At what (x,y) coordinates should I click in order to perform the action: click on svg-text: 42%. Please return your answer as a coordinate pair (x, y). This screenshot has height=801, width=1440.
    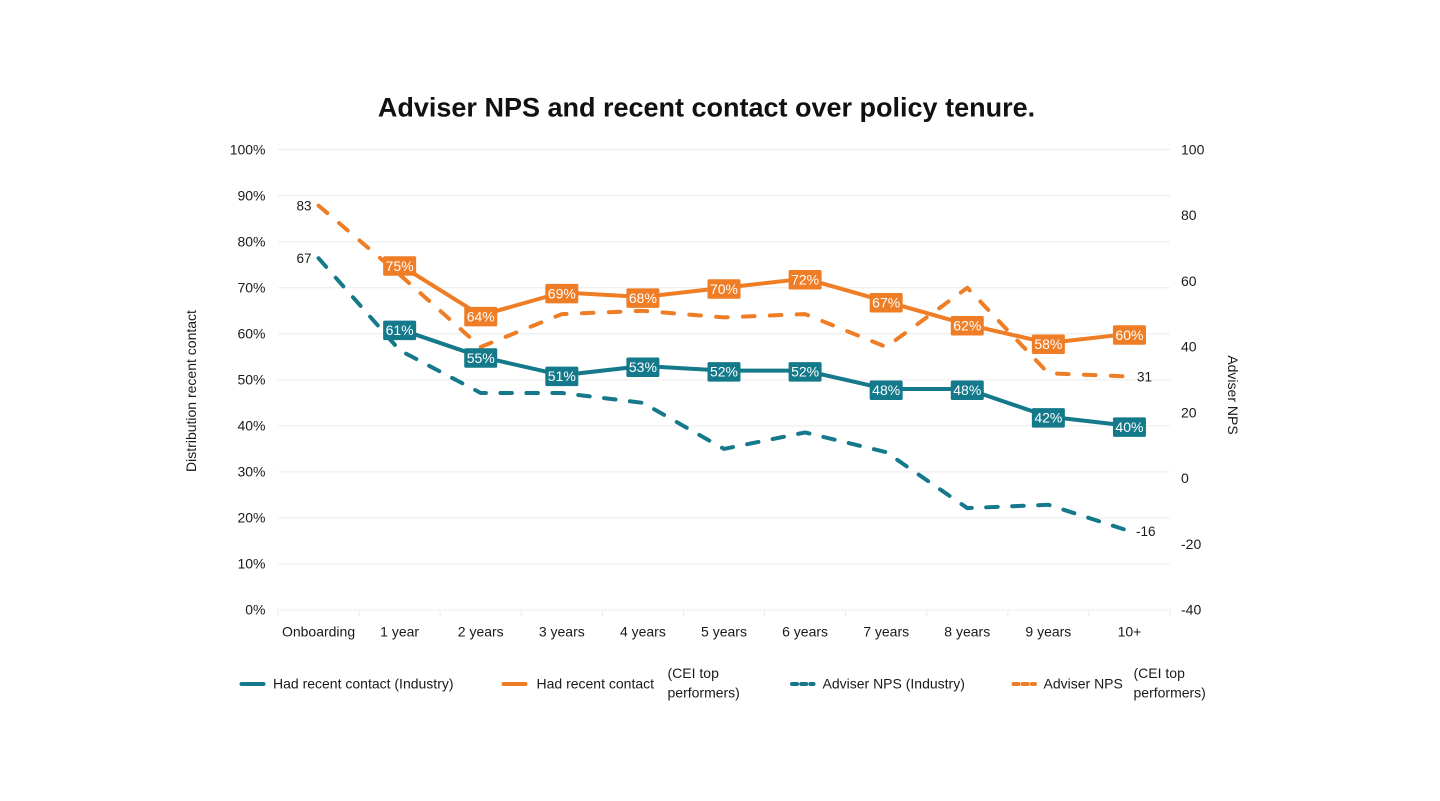
    Looking at the image, I should click on (1048, 418).